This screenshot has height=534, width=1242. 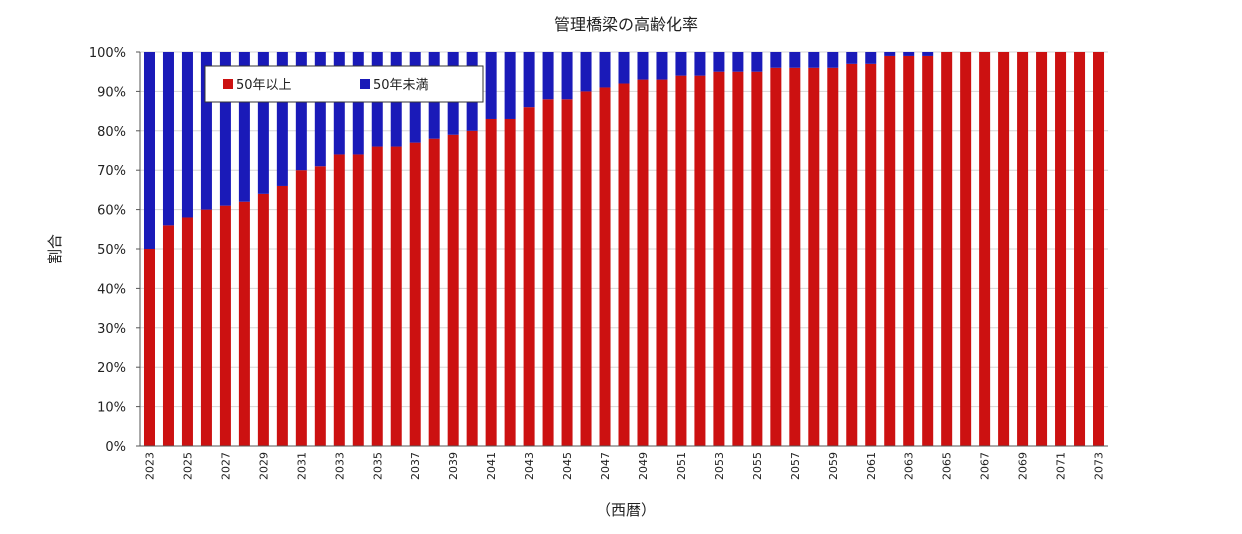 What do you see at coordinates (149, 150) in the screenshot?
I see `bar-under50-2023` at bounding box center [149, 150].